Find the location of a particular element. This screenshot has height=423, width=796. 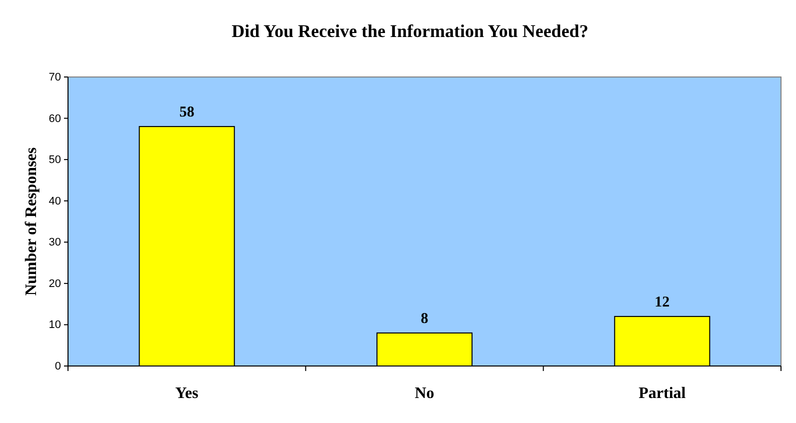

x-tick-label: No is located at coordinates (424, 393).